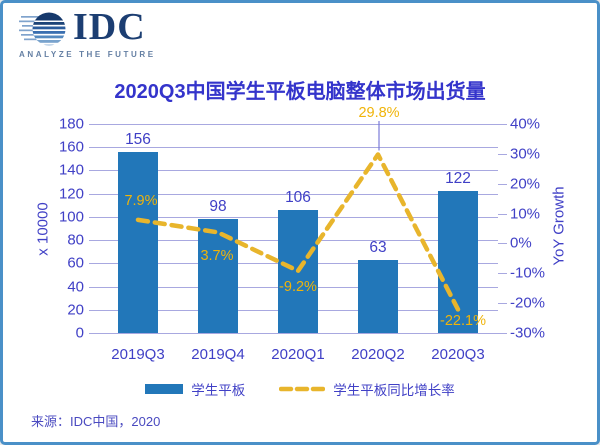  I want to click on left-axis-tick-label: 40, so click(75, 287).